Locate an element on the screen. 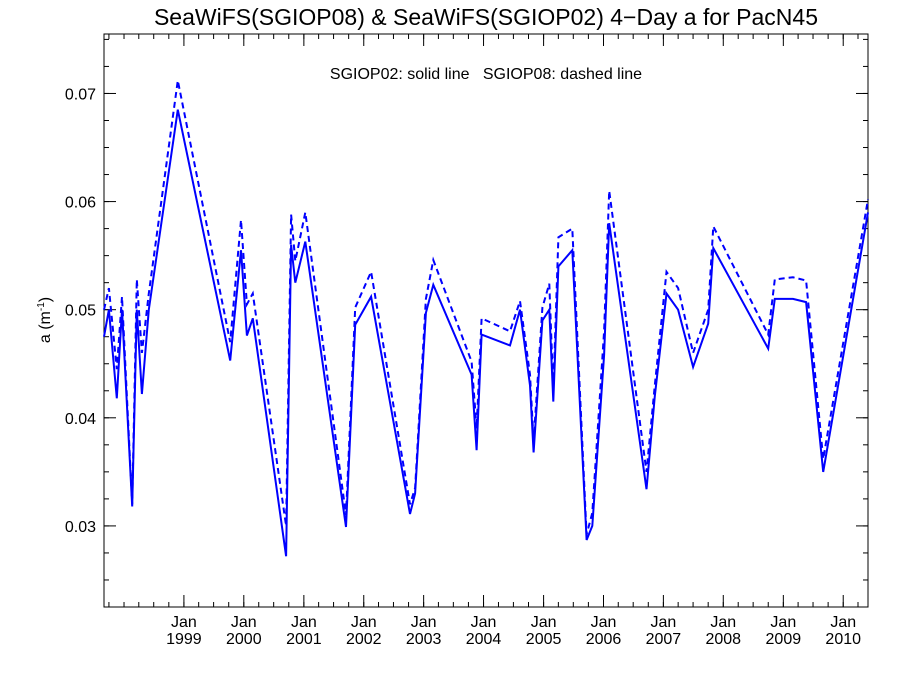 The height and width of the screenshot is (675, 900). y-axis-label-close: ) is located at coordinates (45, 299).